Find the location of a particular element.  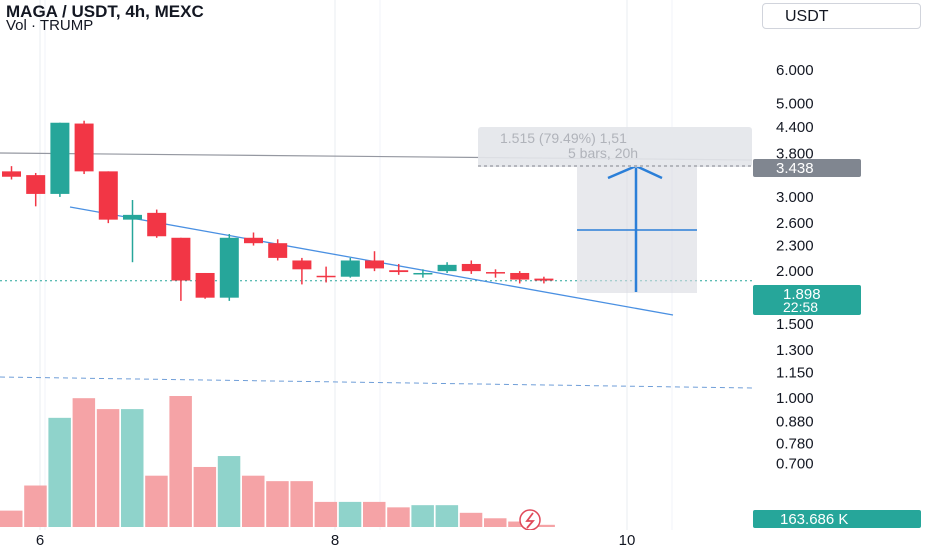

price-tick-label: 0.880 is located at coordinates (795, 421).